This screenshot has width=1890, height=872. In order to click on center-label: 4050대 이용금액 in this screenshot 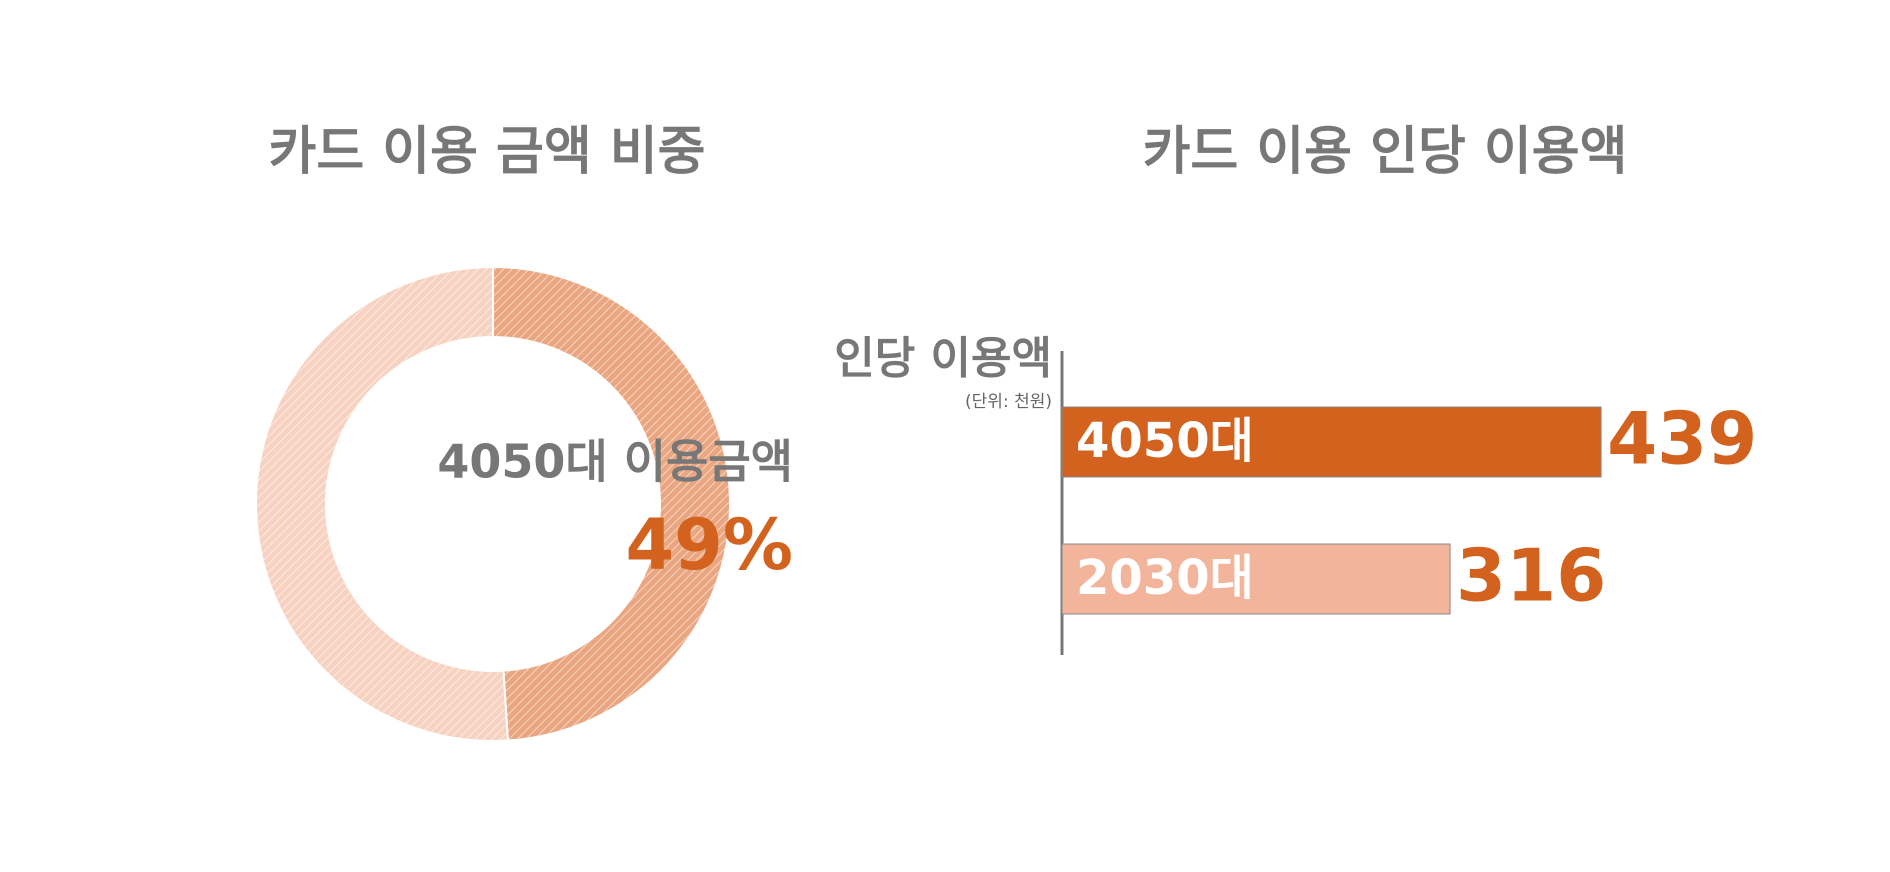, I will do `click(615, 462)`.